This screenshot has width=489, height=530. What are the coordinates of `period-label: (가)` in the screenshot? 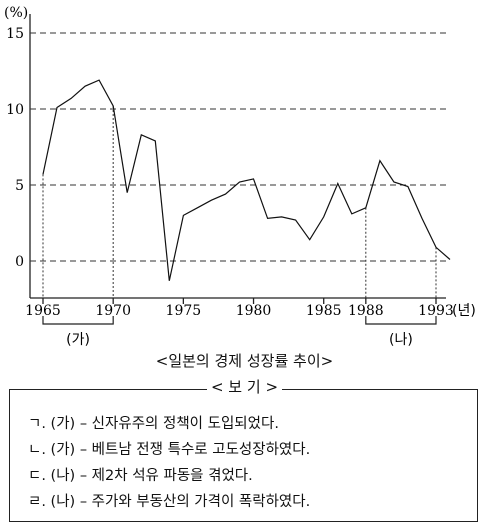 It's located at (78, 340).